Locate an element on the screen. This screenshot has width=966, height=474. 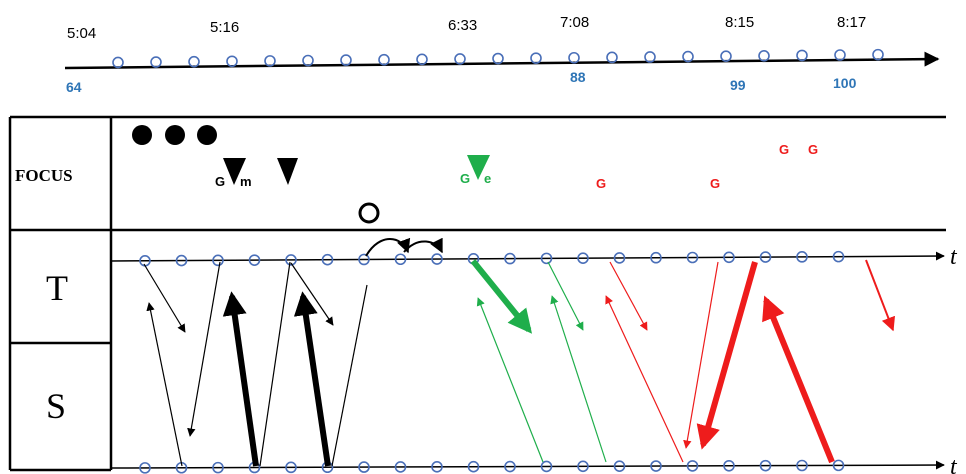
green-triangle-marker is located at coordinates (478, 167).